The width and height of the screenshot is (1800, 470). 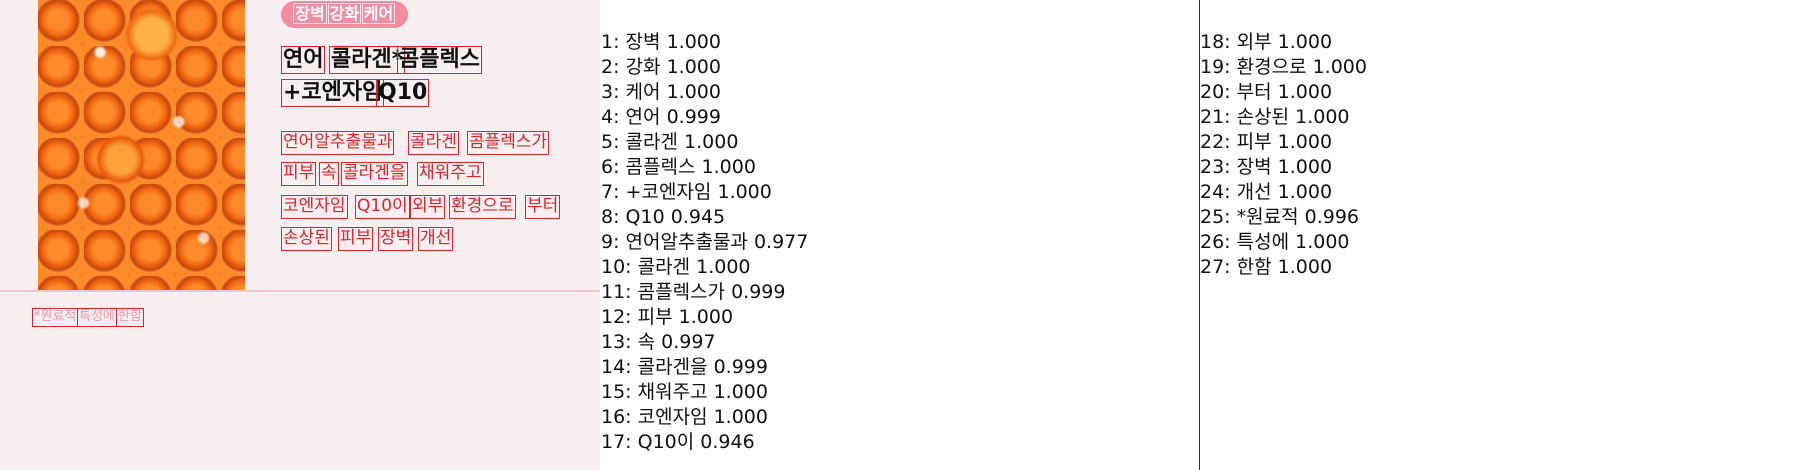 What do you see at coordinates (300, 291) in the screenshot?
I see `section-divider` at bounding box center [300, 291].